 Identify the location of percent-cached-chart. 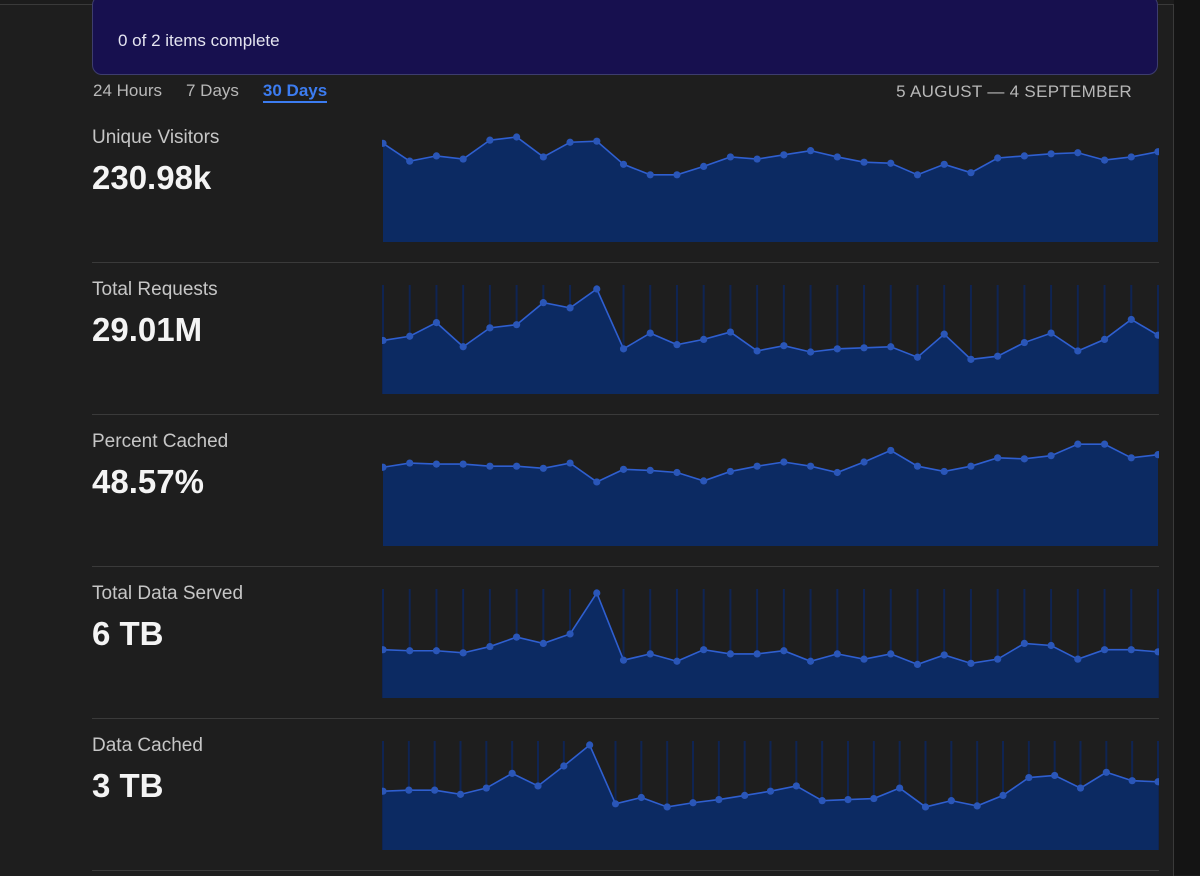
(770, 491).